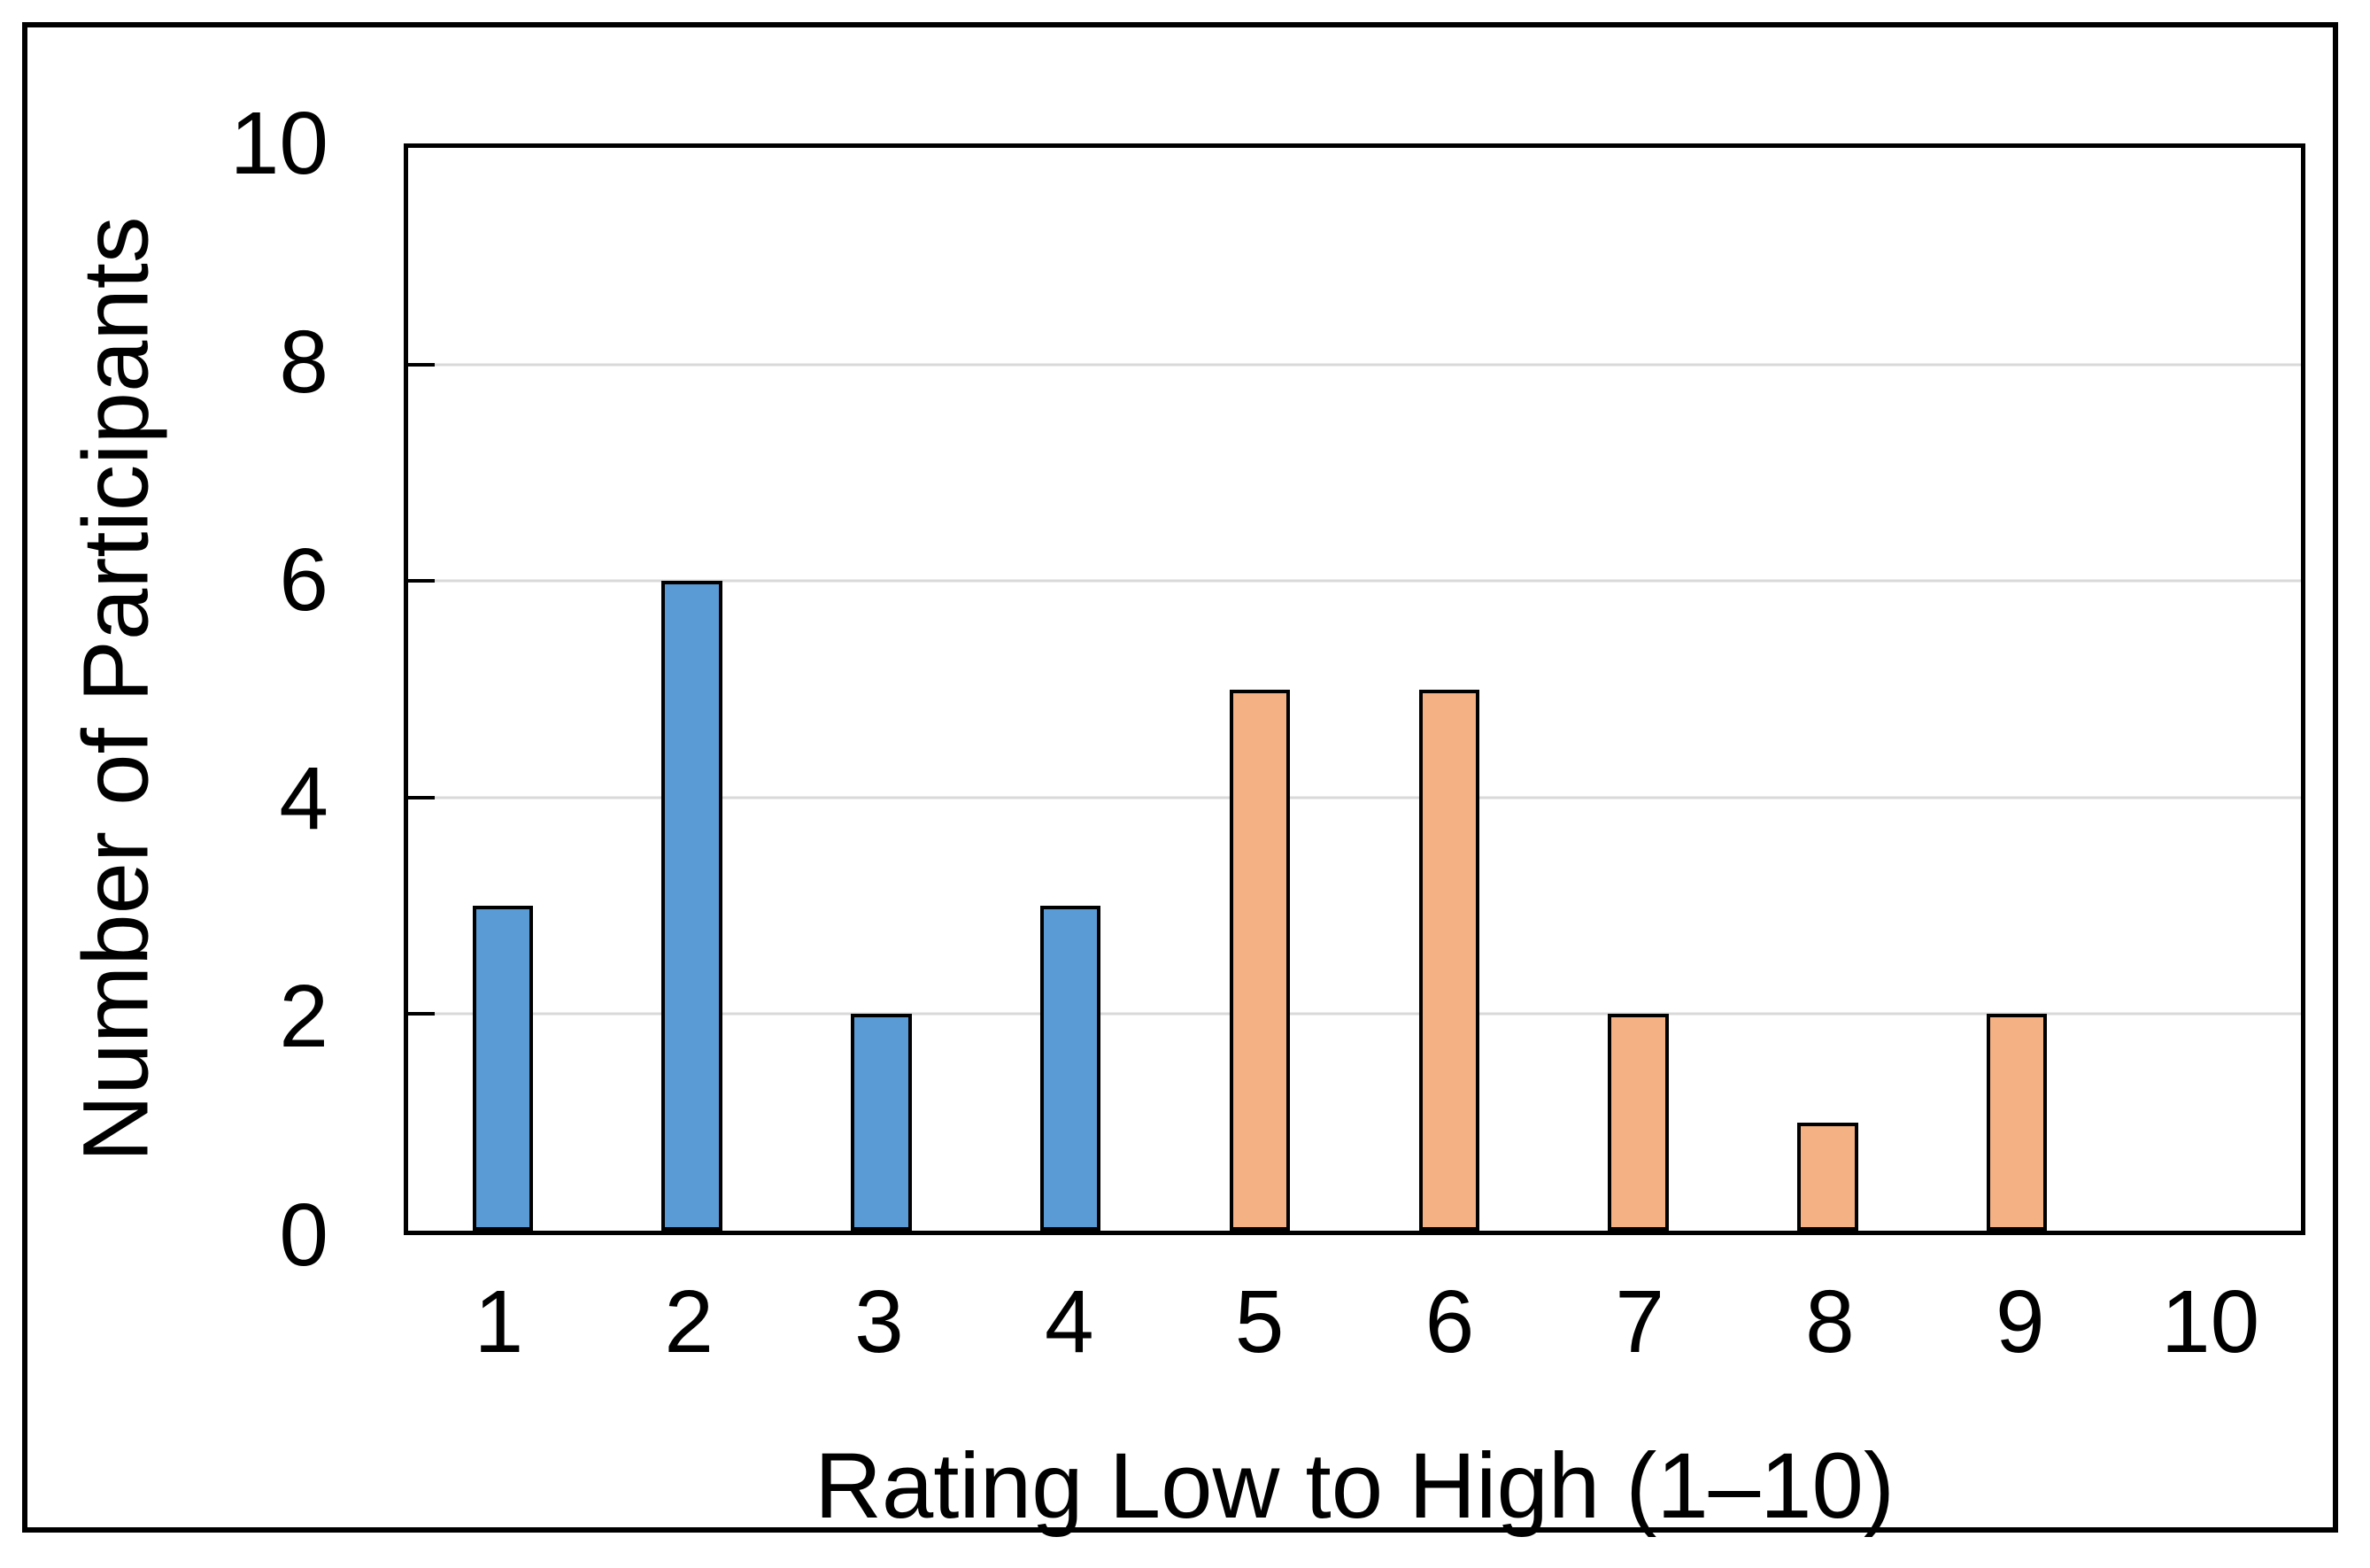 The width and height of the screenshot is (2370, 1568). Describe the element at coordinates (689, 1321) in the screenshot. I see `x-tick-label-2: 2` at that location.